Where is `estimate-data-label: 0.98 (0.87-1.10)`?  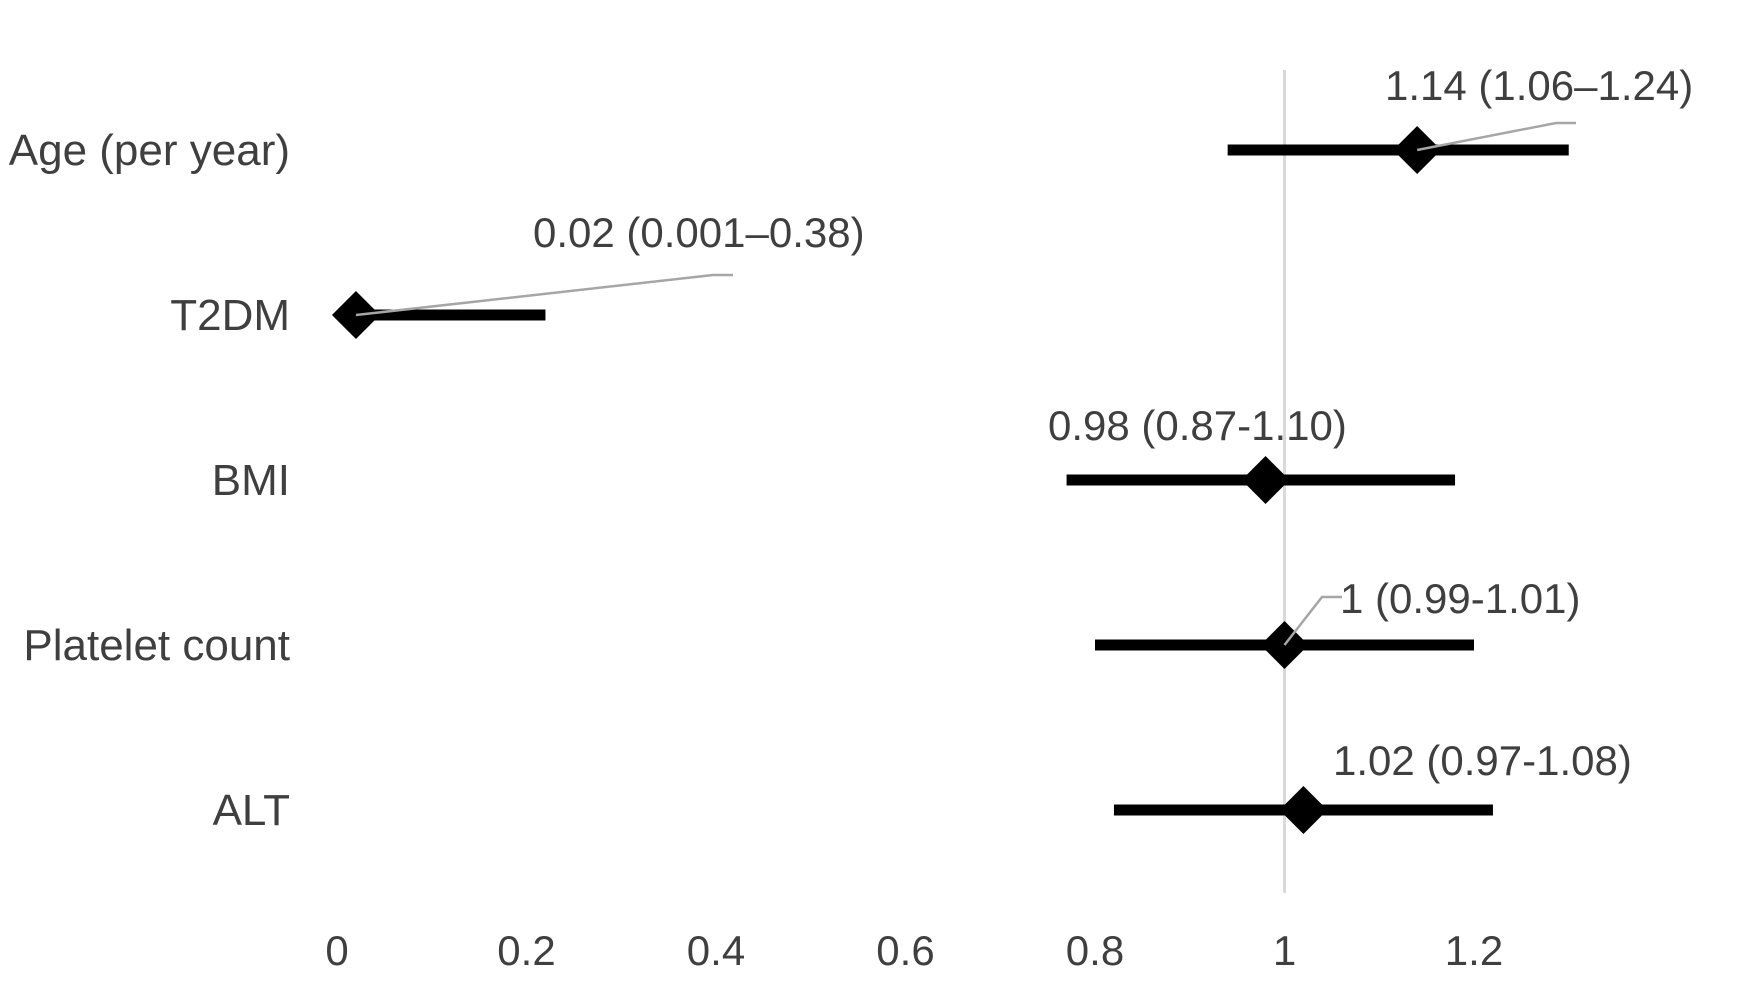
estimate-data-label: 0.98 (0.87-1.10) is located at coordinates (1197, 425).